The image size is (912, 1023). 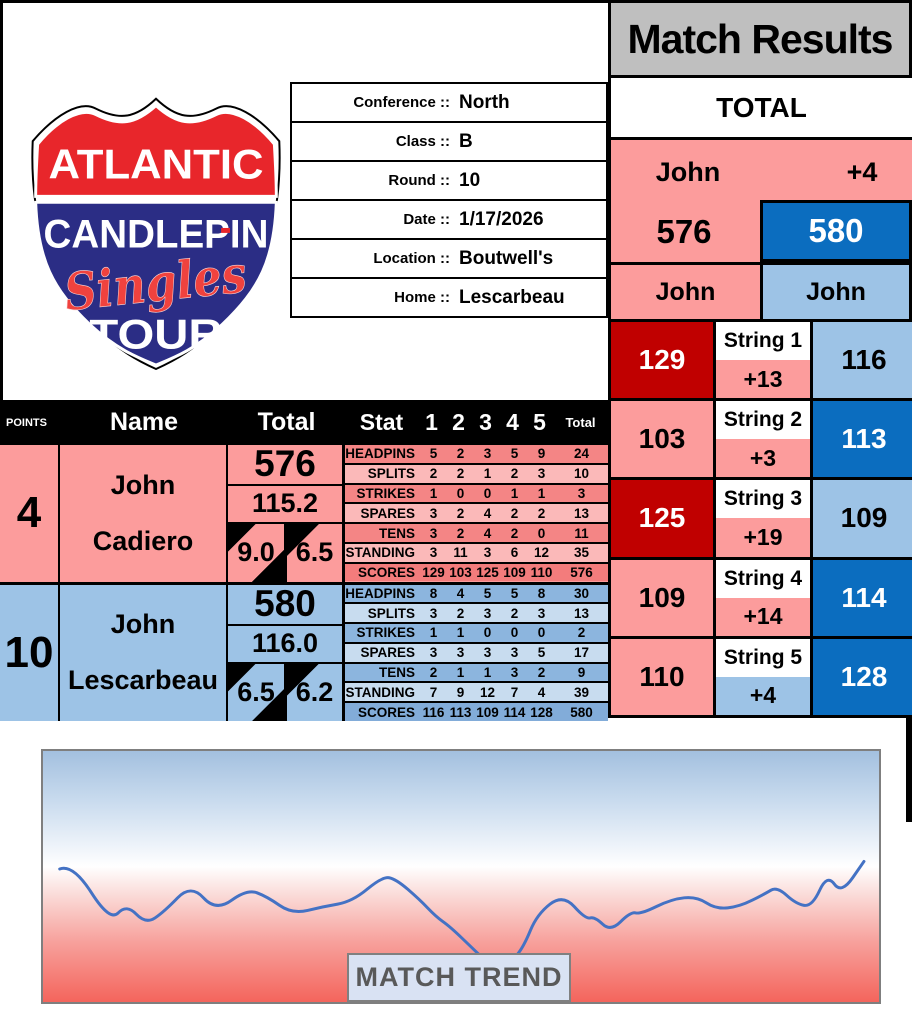 I want to click on winner-name: John, so click(x=688, y=171).